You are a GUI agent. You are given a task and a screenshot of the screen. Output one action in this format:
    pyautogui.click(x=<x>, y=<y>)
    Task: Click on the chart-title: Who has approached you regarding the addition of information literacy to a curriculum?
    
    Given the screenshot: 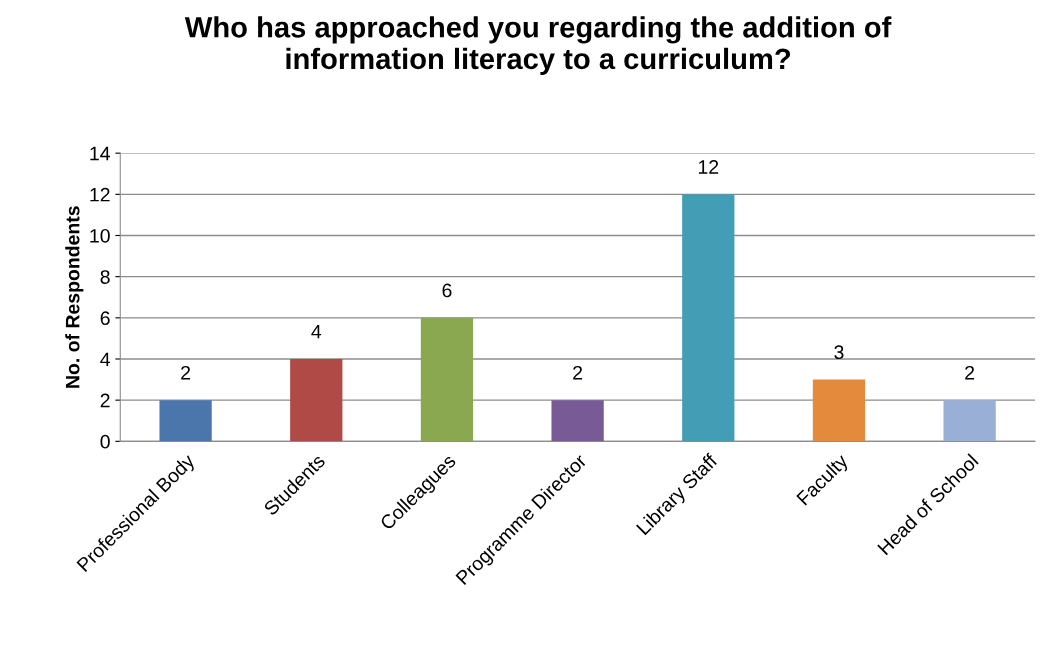 What is the action you would take?
    pyautogui.click(x=538, y=45)
    